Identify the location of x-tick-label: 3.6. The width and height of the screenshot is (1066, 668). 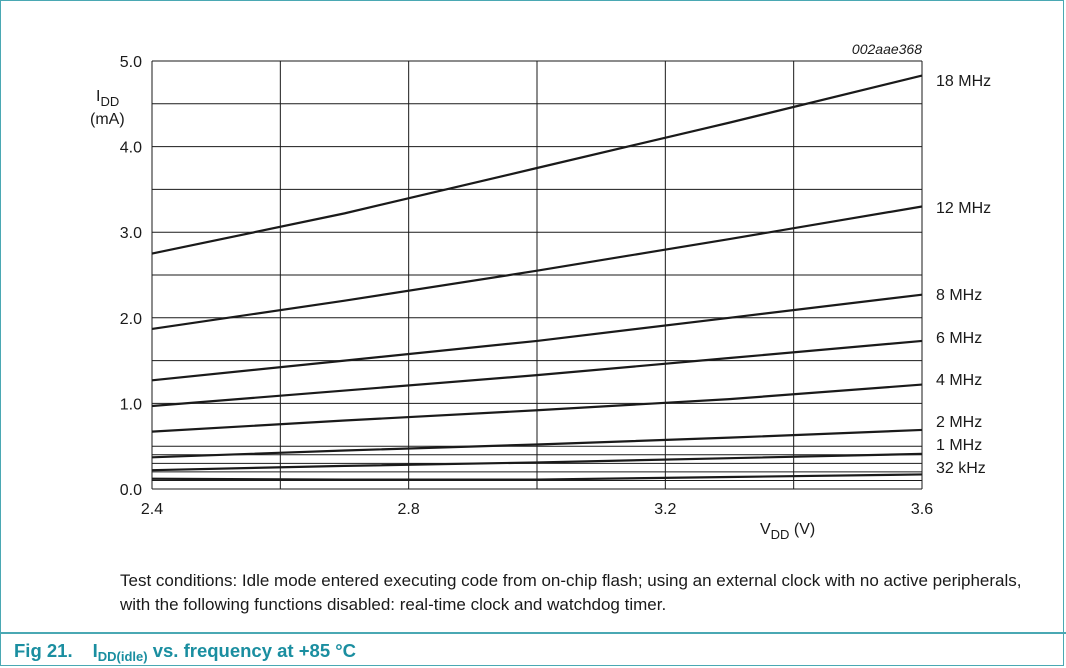
(922, 509).